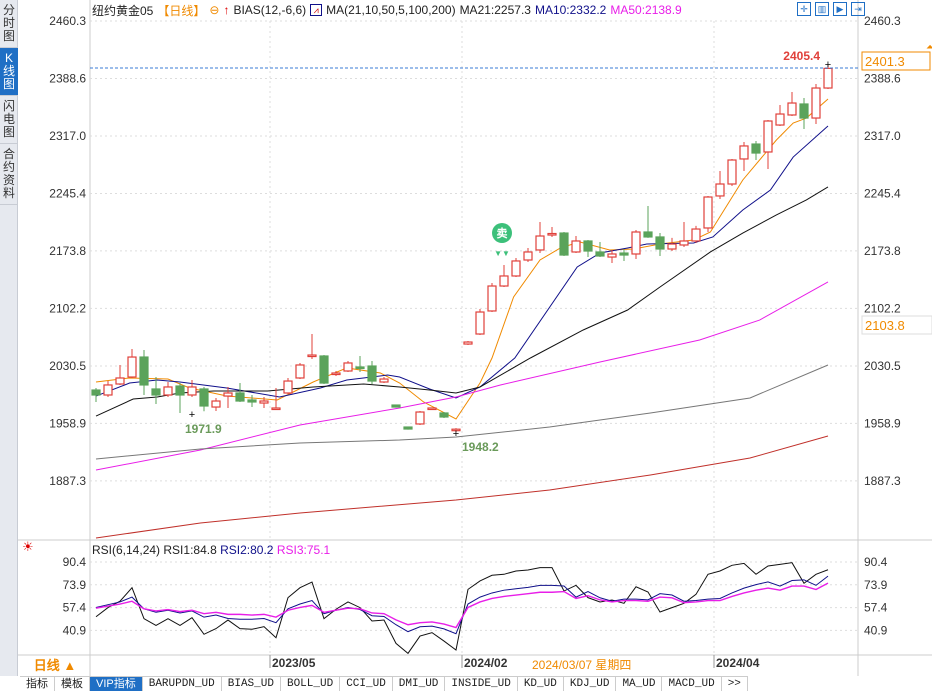  I want to click on sell-arrow-icon: ▼▼, so click(502, 253).